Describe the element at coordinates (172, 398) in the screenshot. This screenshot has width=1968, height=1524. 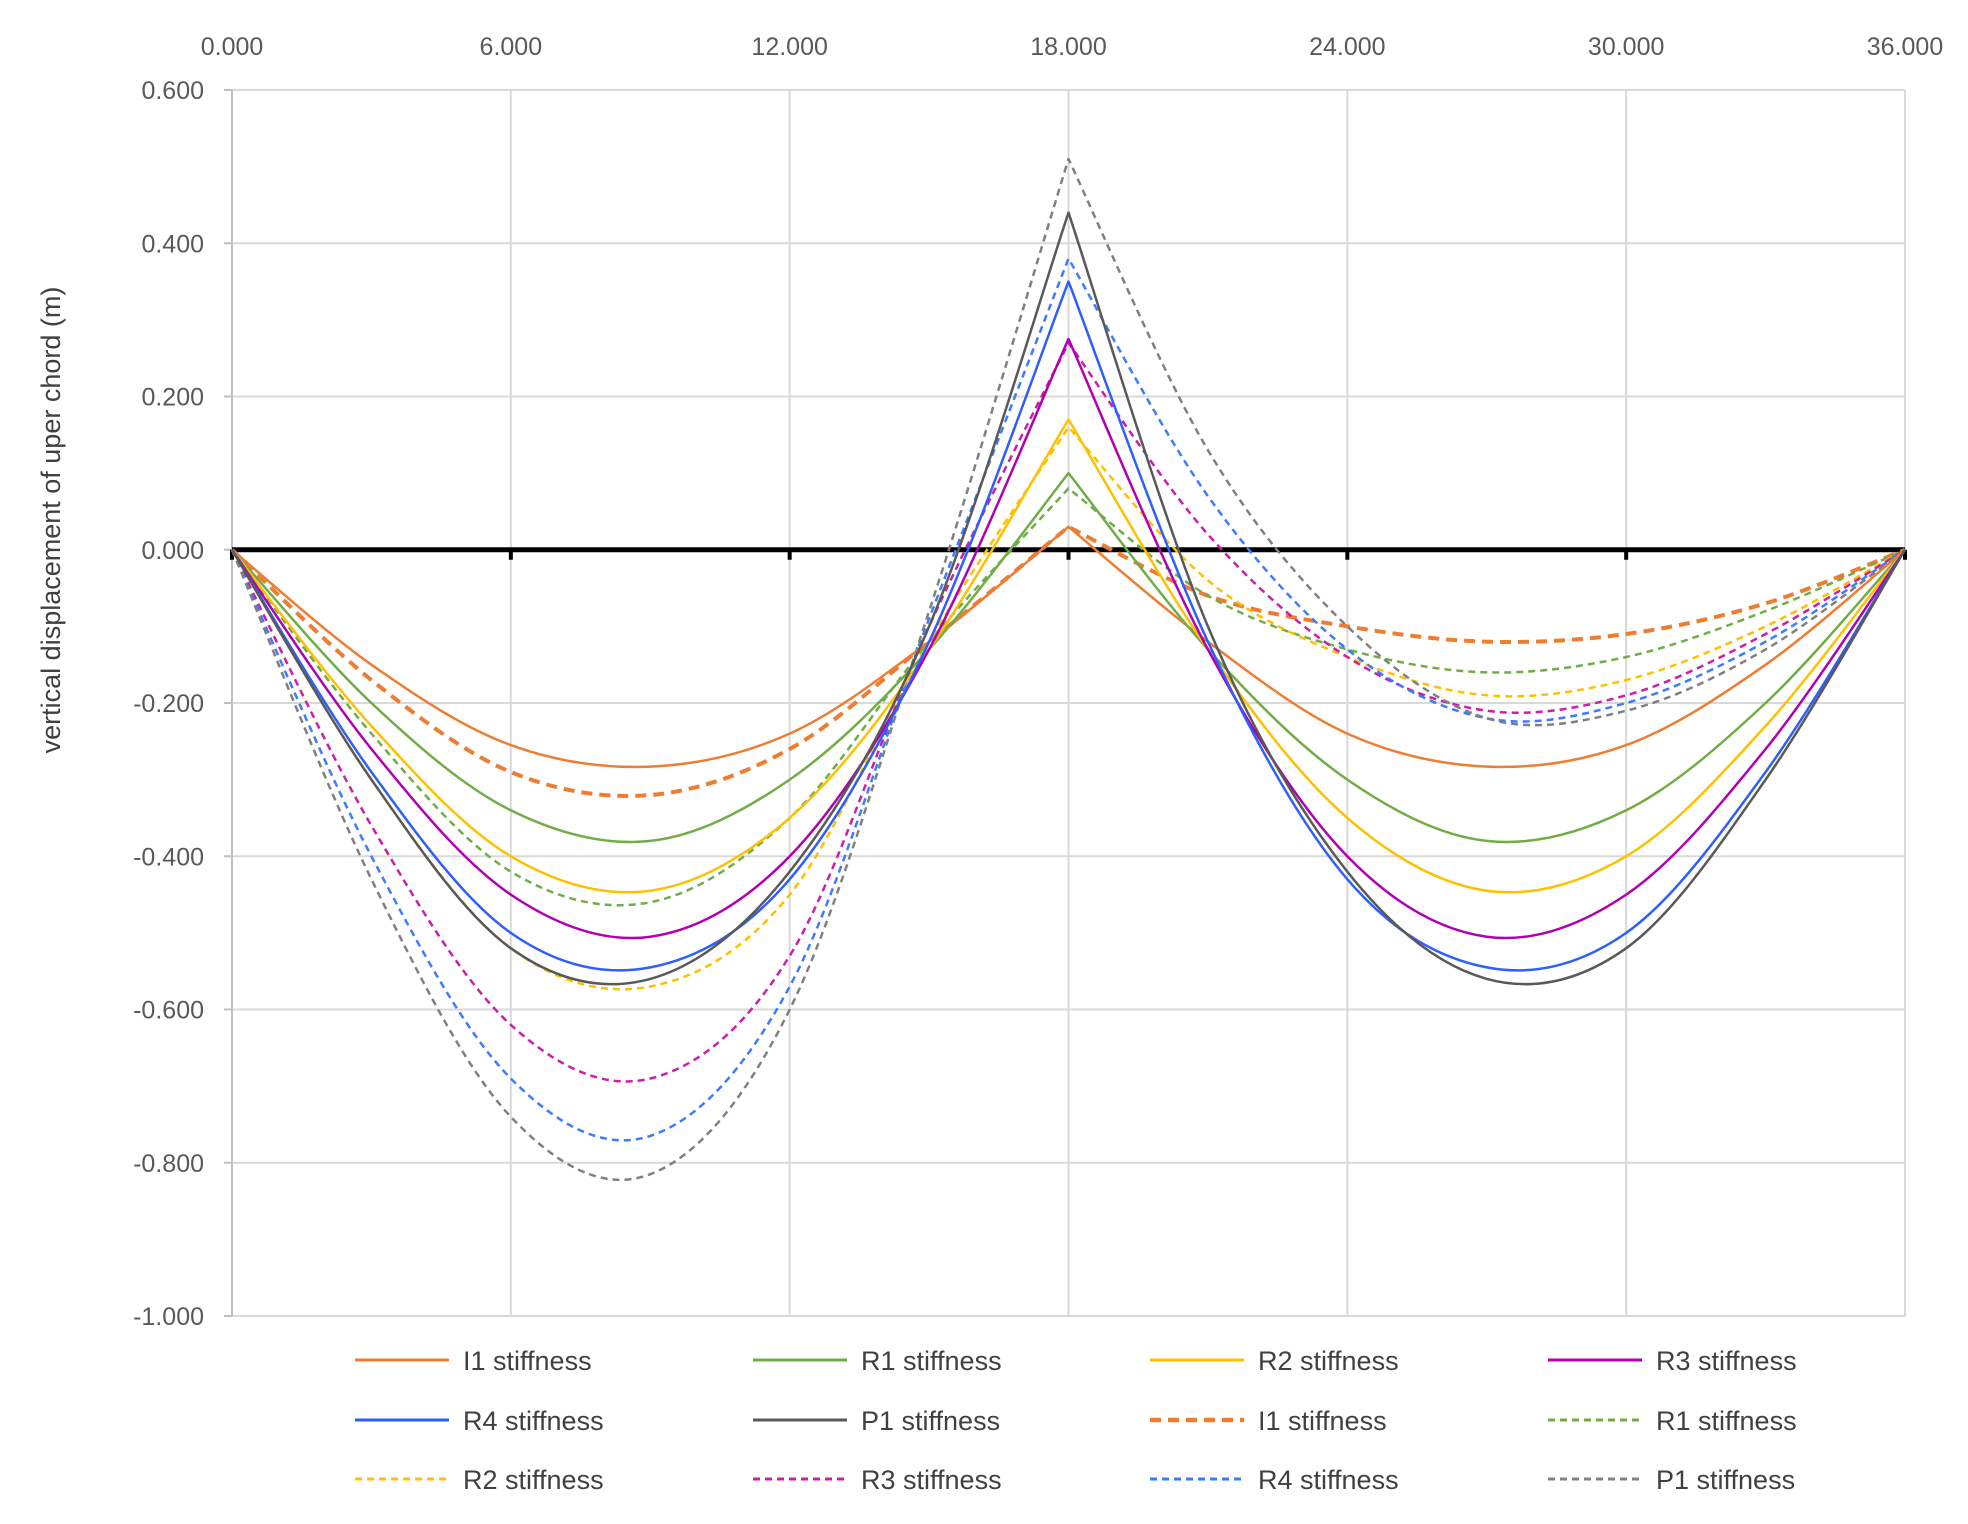
I see `y-tick-label: 0.200` at that location.